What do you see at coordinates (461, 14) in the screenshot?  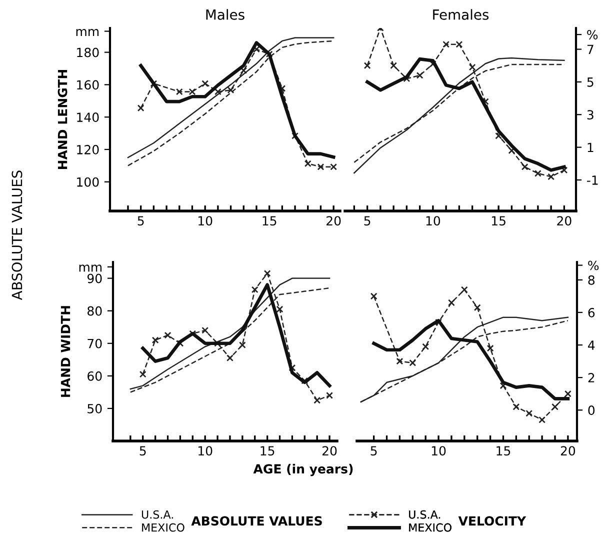 I see `chart-title: Females` at bounding box center [461, 14].